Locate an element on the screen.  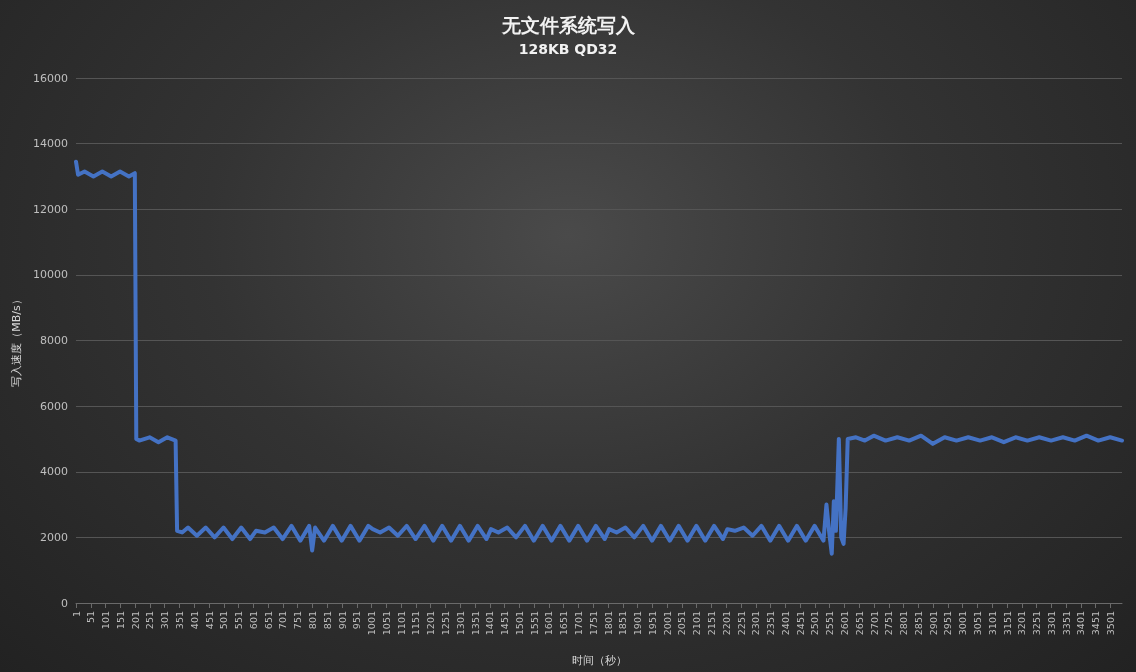
x-tick-label: 1301 is located at coordinates (460, 623).